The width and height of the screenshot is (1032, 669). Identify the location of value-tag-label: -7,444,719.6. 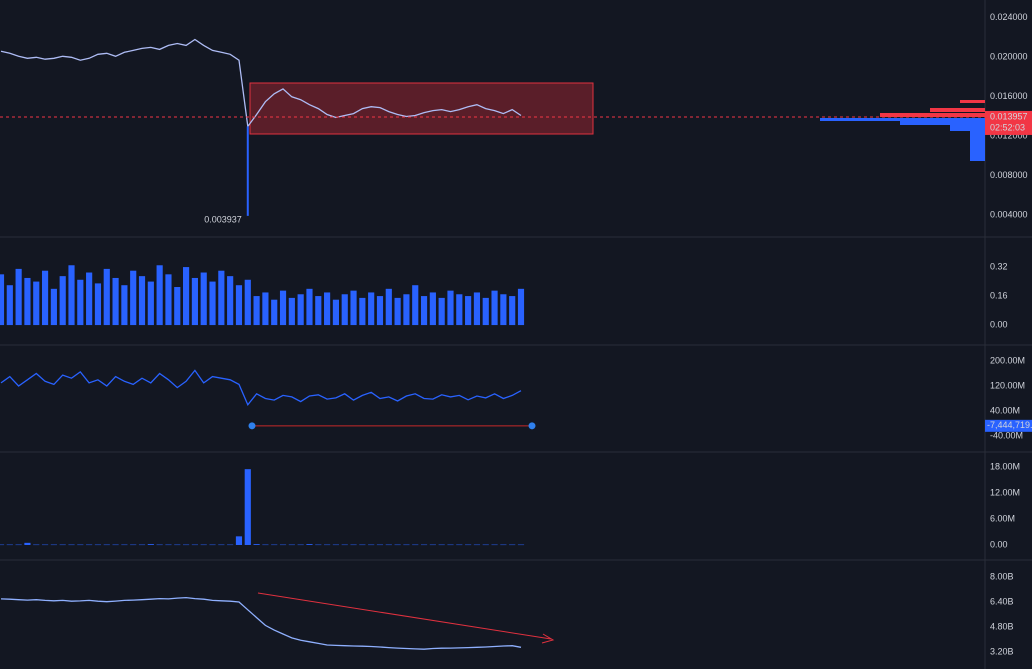
(1009, 425).